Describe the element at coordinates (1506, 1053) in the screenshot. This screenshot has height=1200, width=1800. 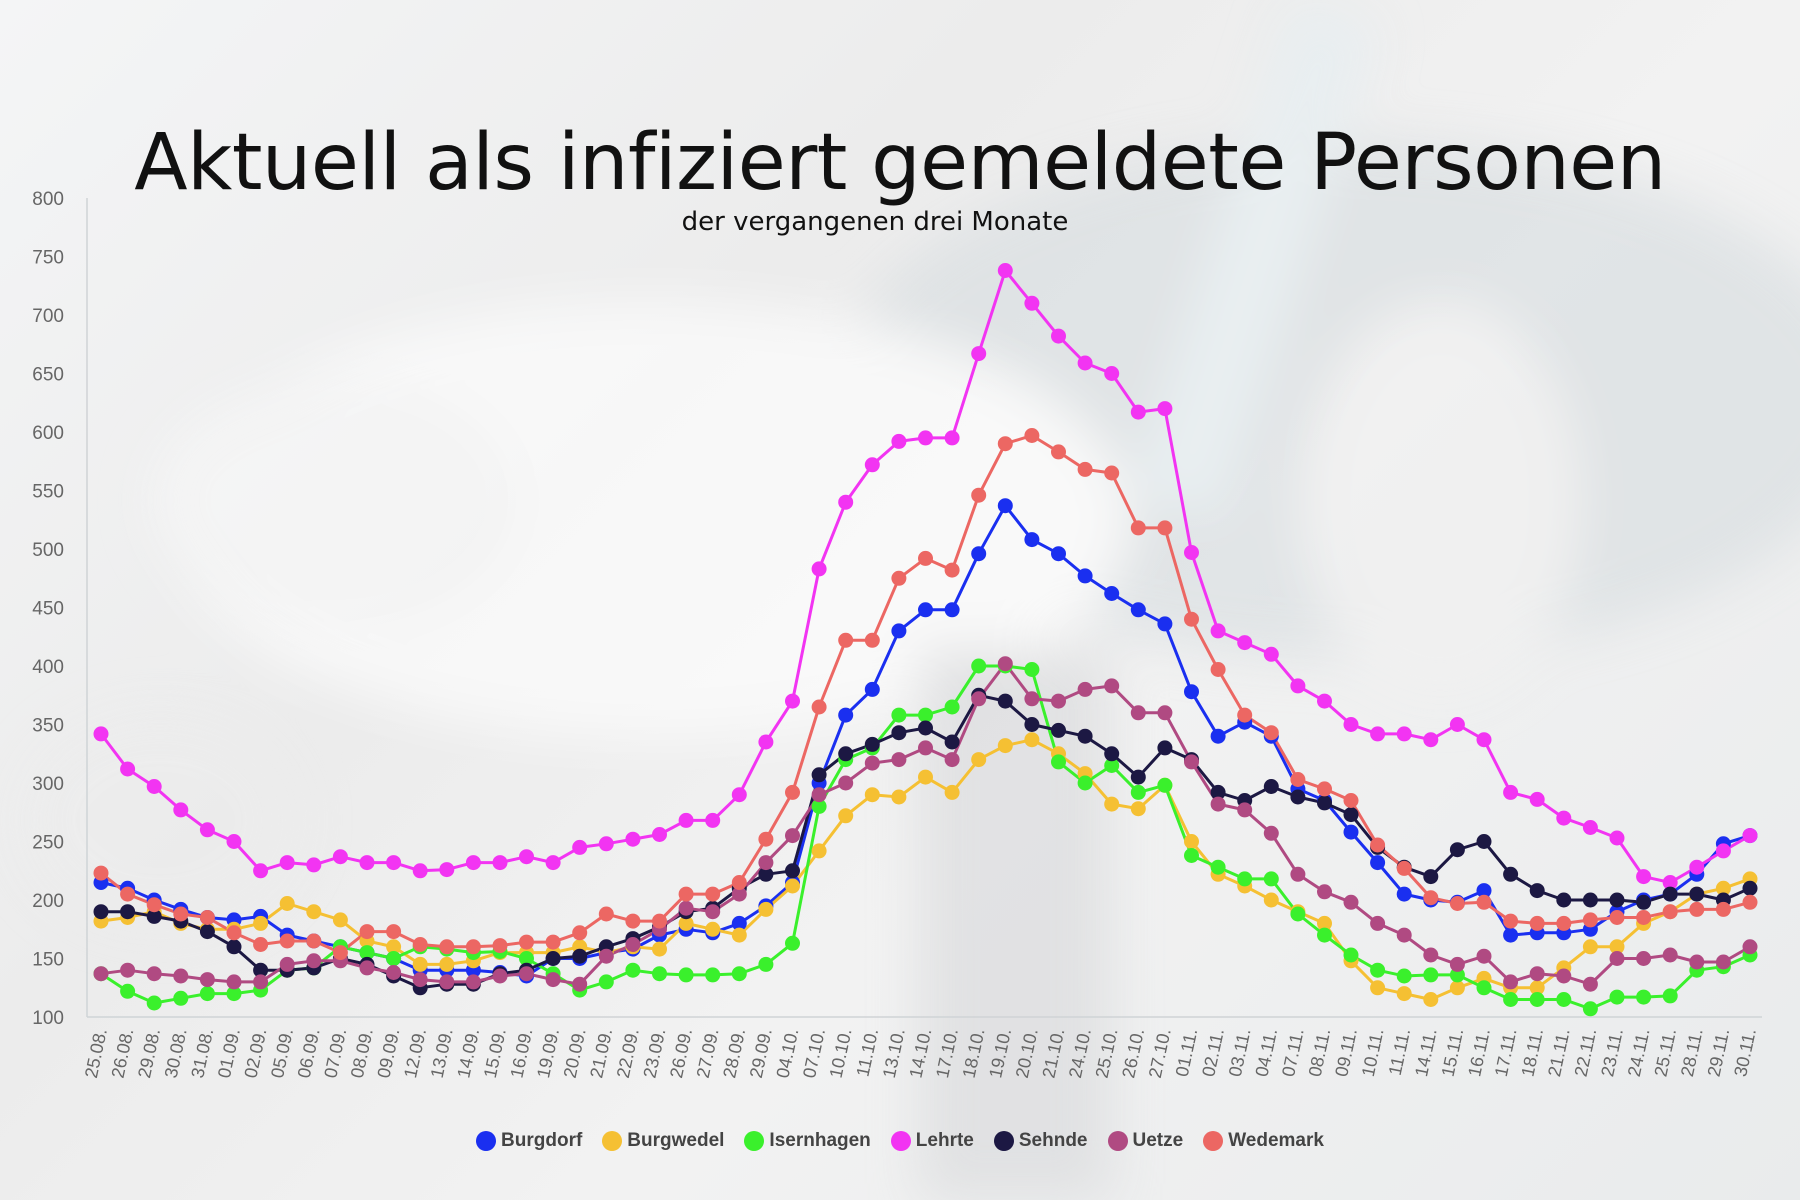
I see `x-tick-label: 17.11.` at that location.